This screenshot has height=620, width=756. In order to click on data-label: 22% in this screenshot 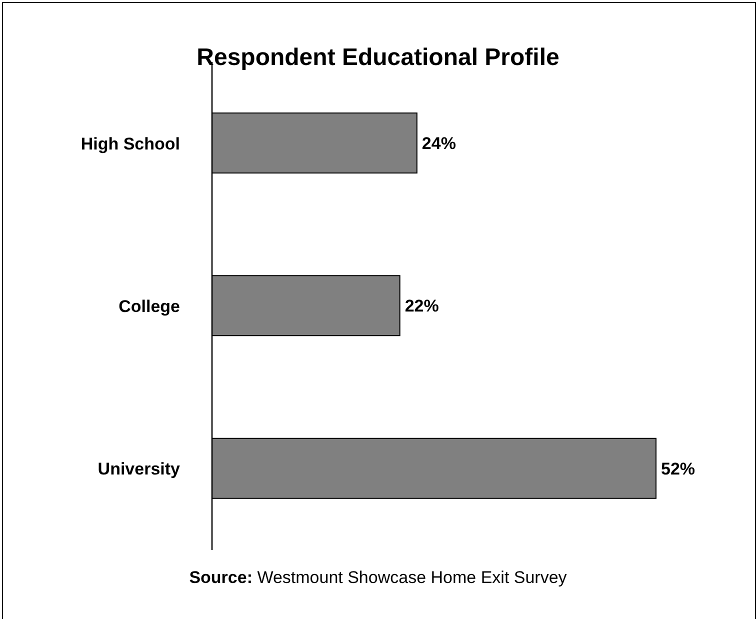, I will do `click(421, 306)`.